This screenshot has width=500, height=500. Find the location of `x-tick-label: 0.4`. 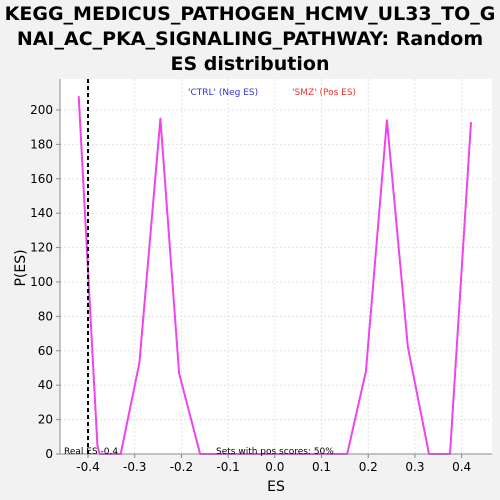

x-tick-label: 0.4 is located at coordinates (461, 467).